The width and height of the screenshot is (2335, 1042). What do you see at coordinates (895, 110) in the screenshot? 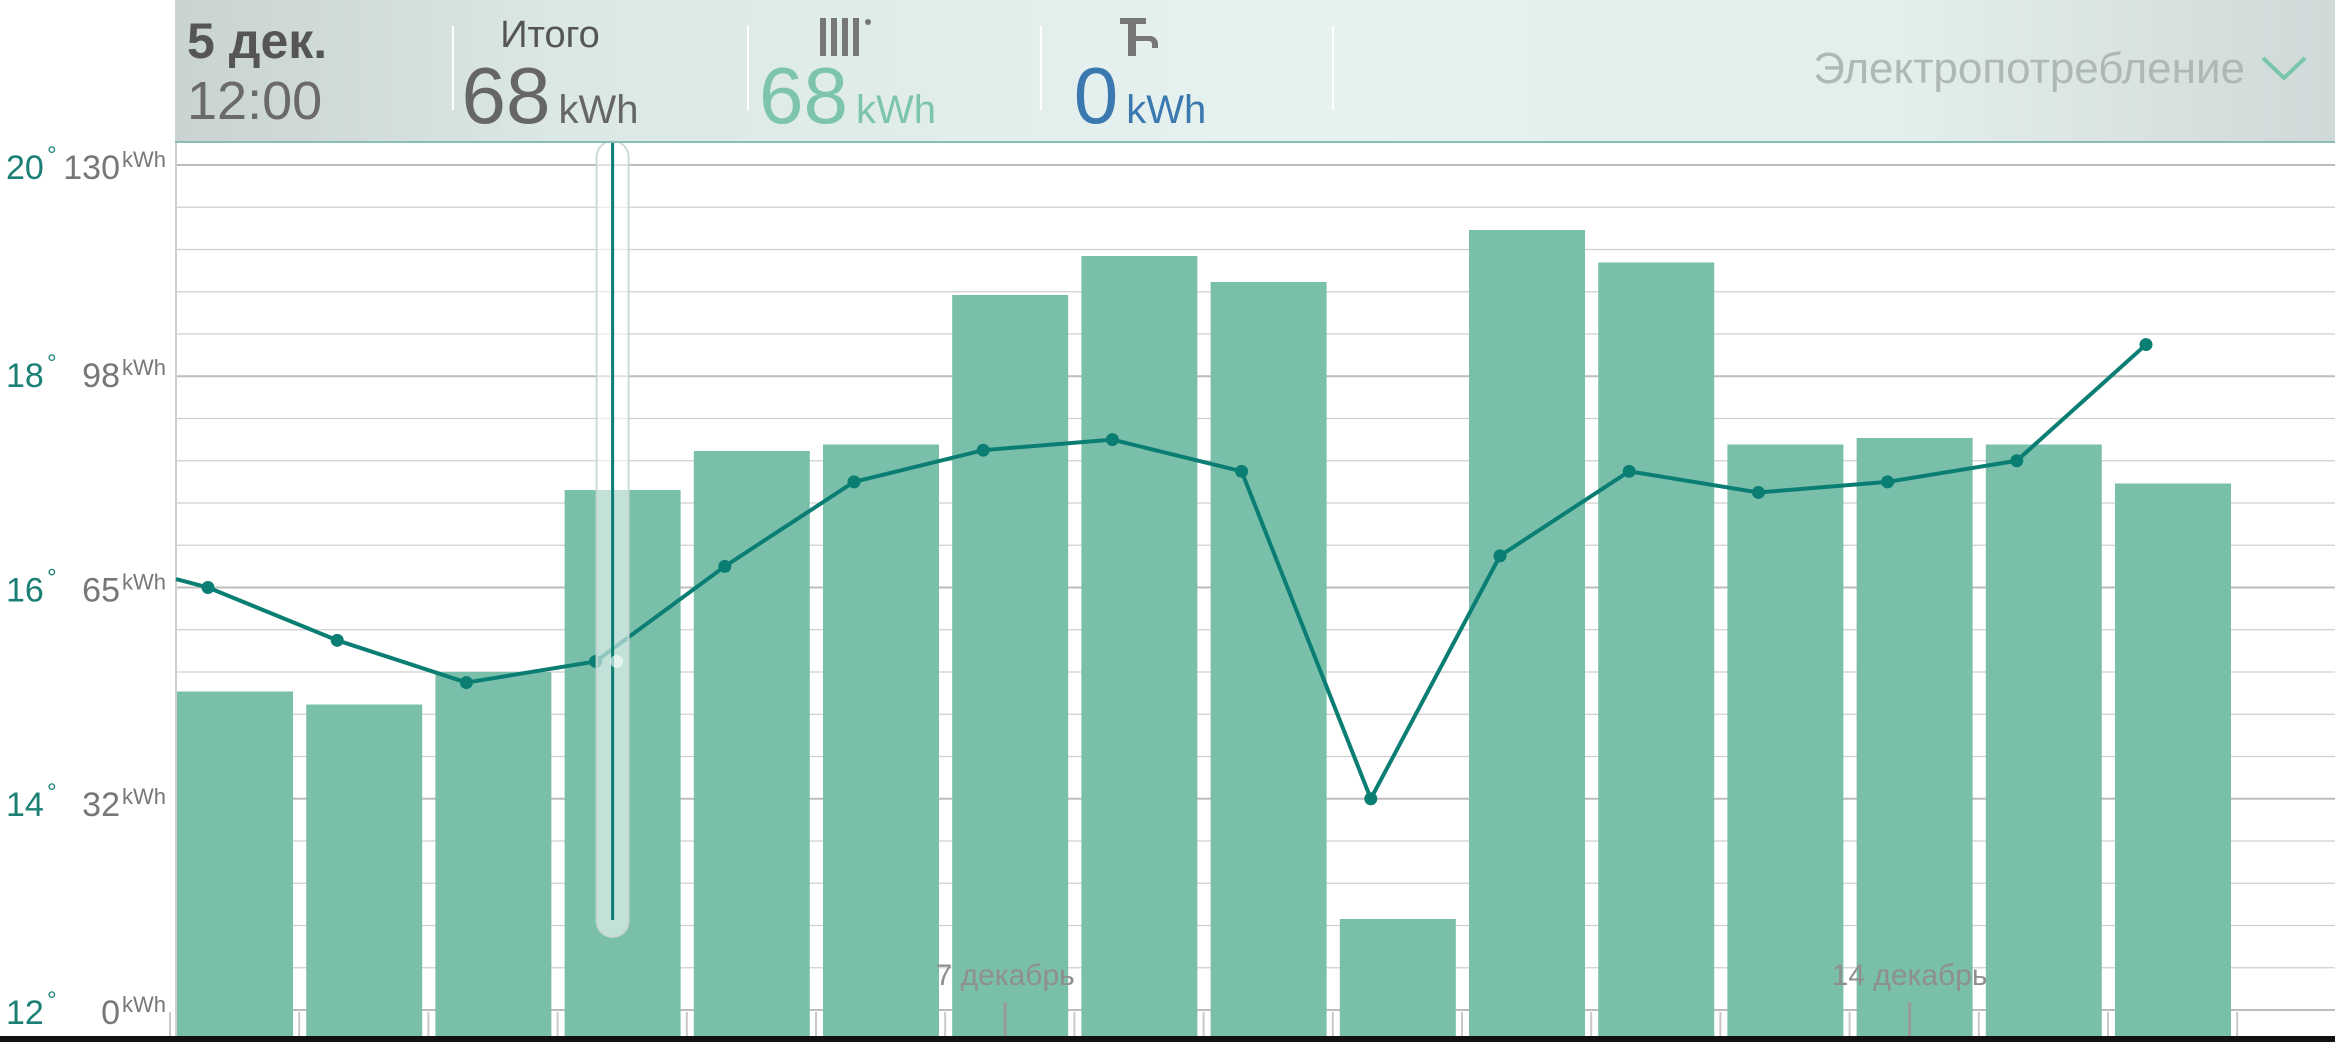
I see `heating-unit: kWh` at bounding box center [895, 110].